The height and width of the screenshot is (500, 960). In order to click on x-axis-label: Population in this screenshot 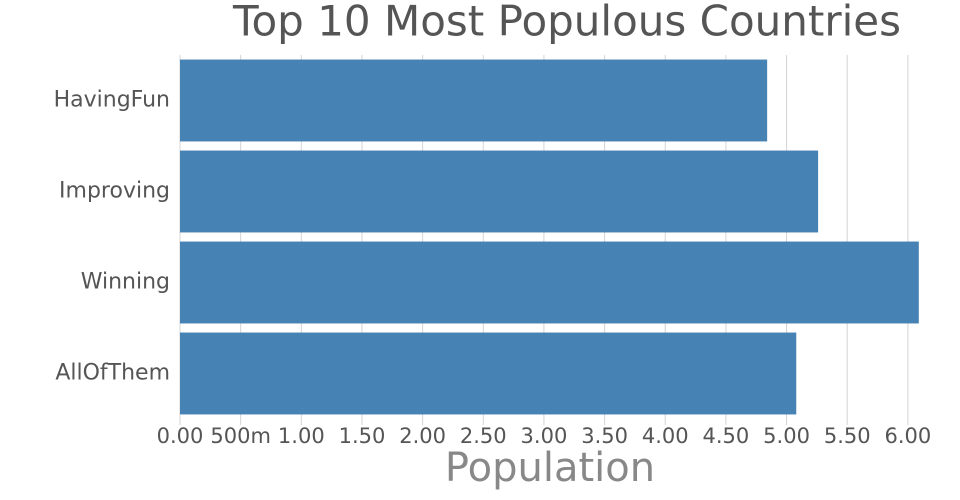, I will do `click(550, 468)`.